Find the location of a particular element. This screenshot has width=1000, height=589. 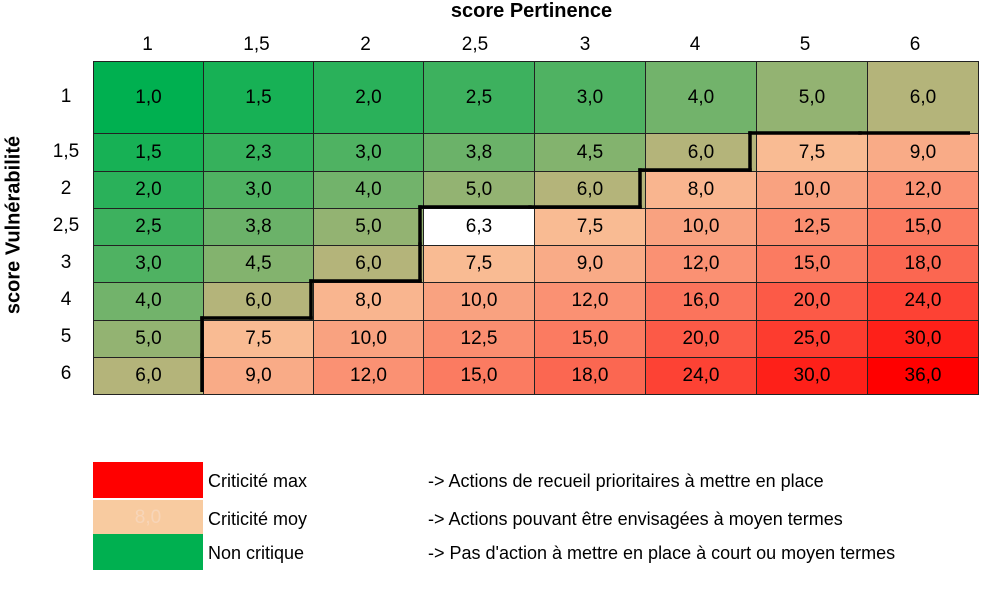

matrix-cell: 36,0 is located at coordinates (923, 376).